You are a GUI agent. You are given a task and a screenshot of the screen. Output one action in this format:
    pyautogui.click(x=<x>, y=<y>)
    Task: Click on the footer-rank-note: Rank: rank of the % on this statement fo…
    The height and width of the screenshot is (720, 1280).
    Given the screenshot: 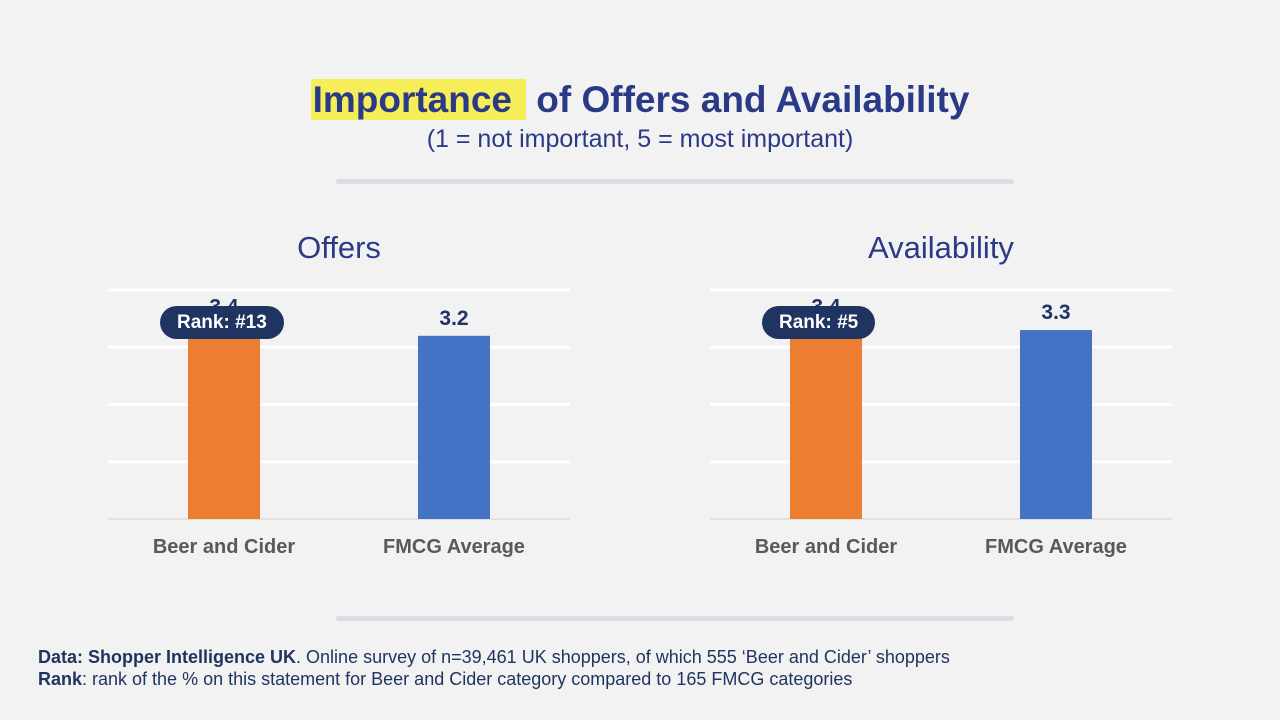 What is the action you would take?
    pyautogui.click(x=494, y=679)
    